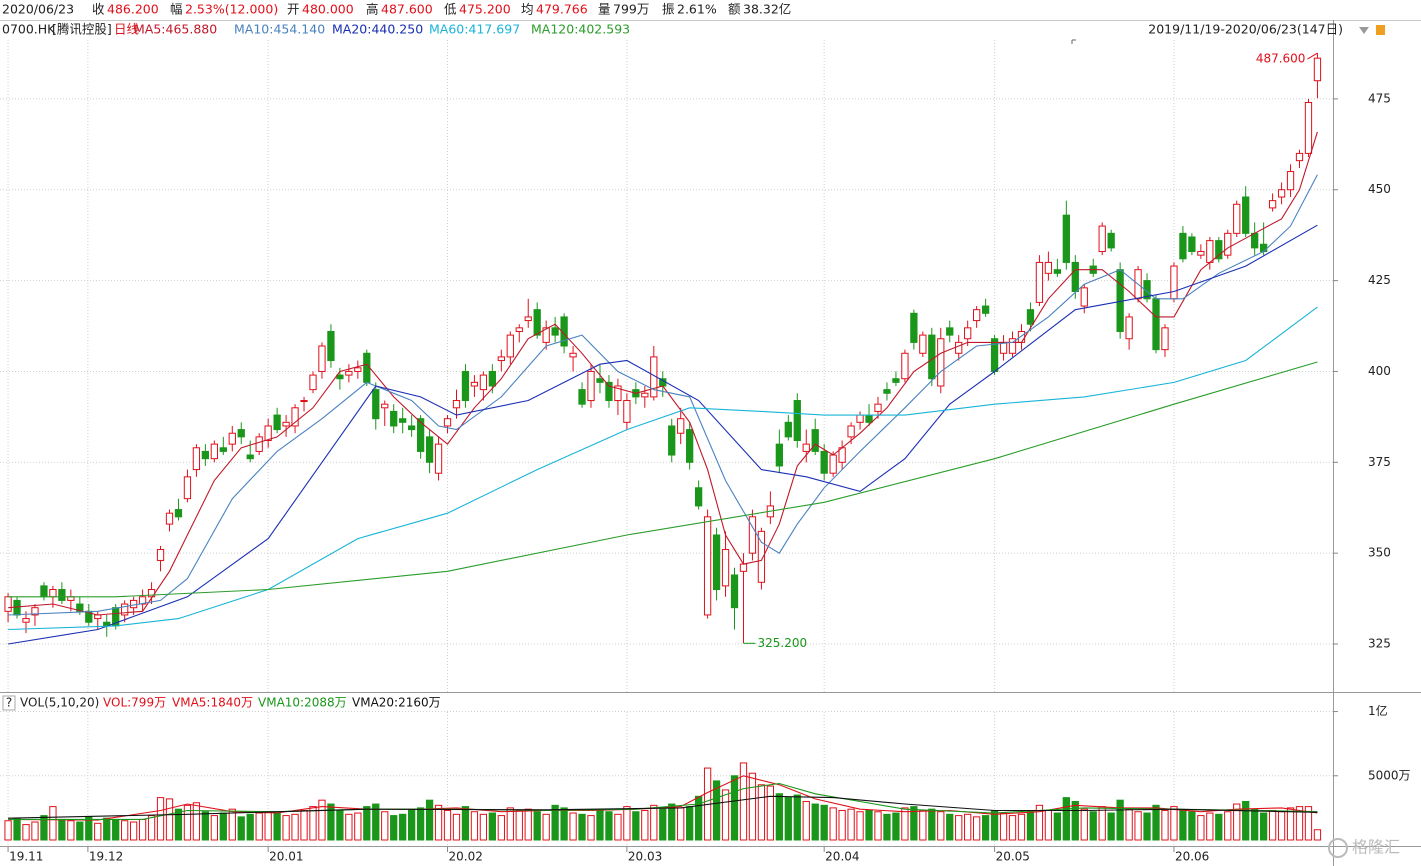 The image size is (1421, 866). What do you see at coordinates (1192, 857) in the screenshot?
I see `x-tick-label: 20.06` at bounding box center [1192, 857].